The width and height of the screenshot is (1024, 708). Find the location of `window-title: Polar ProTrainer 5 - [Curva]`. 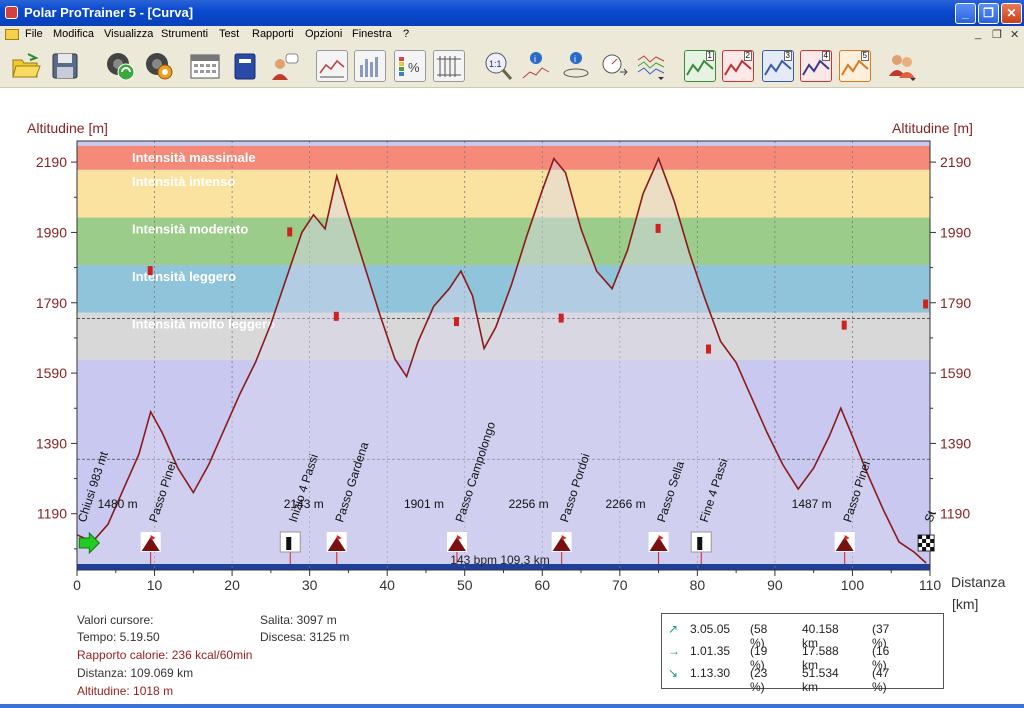

window-title: Polar ProTrainer 5 - [Curva] is located at coordinates (109, 12).